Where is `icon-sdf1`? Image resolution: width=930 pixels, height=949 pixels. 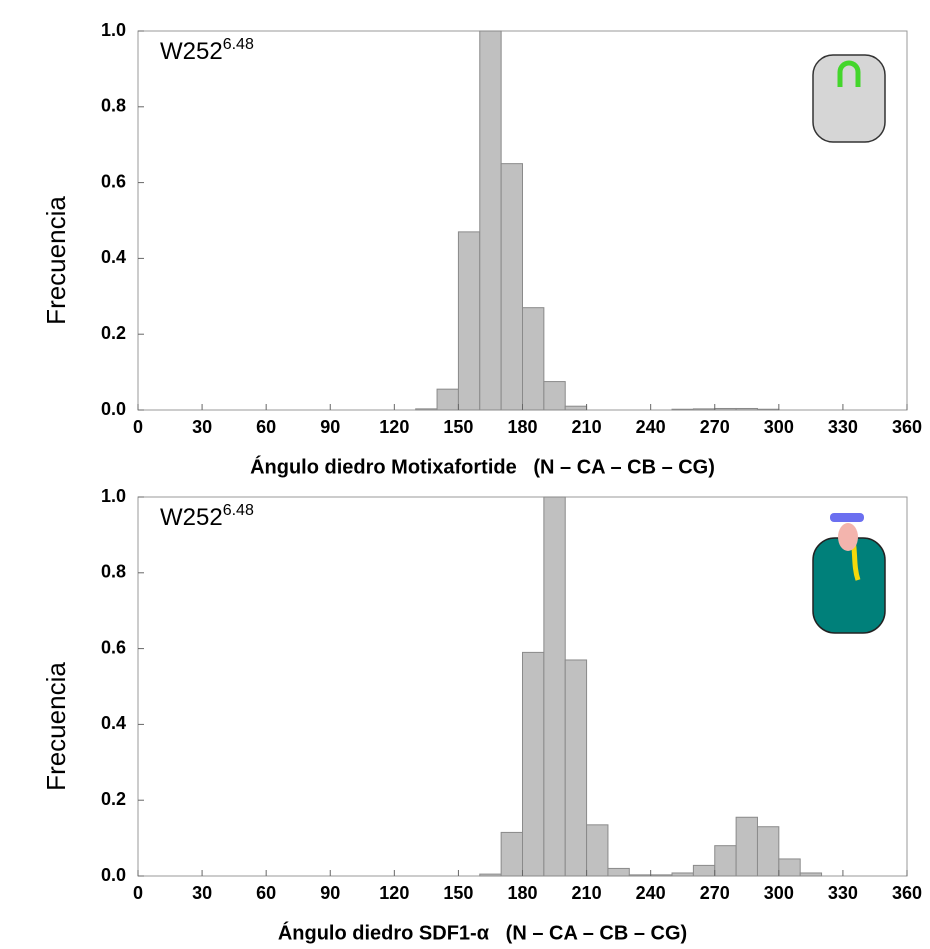
icon-sdf1 is located at coordinates (849, 573).